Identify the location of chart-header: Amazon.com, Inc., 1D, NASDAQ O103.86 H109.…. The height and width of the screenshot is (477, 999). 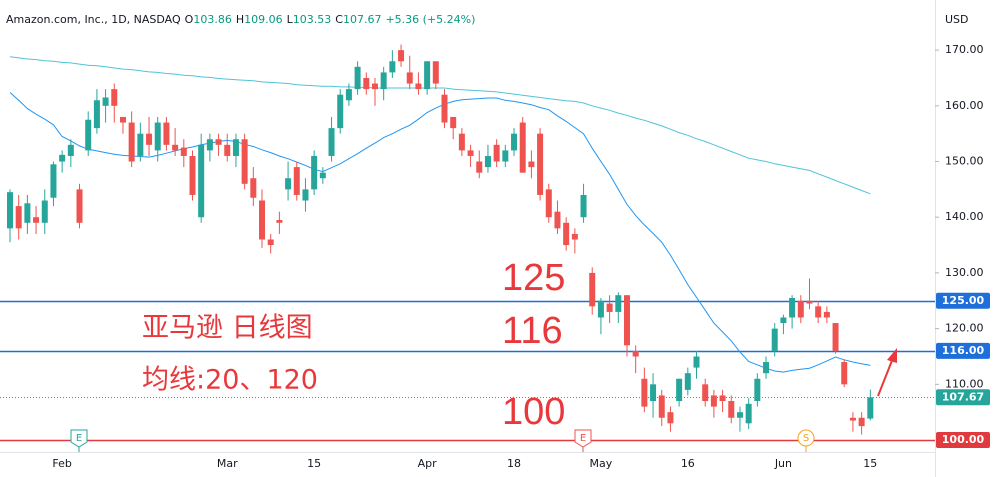
(240, 19).